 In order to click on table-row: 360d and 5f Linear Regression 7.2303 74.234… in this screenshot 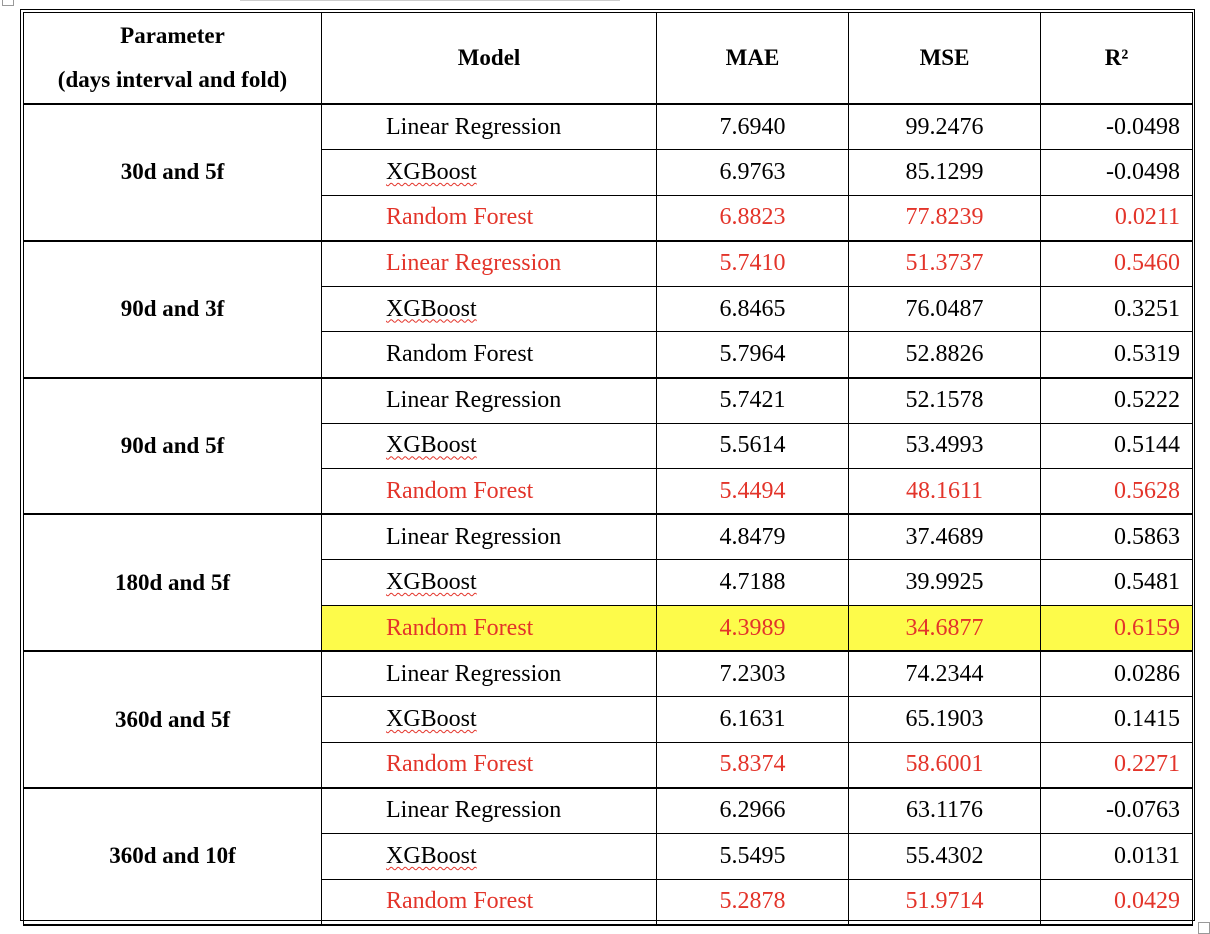, I will do `click(608, 719)`.